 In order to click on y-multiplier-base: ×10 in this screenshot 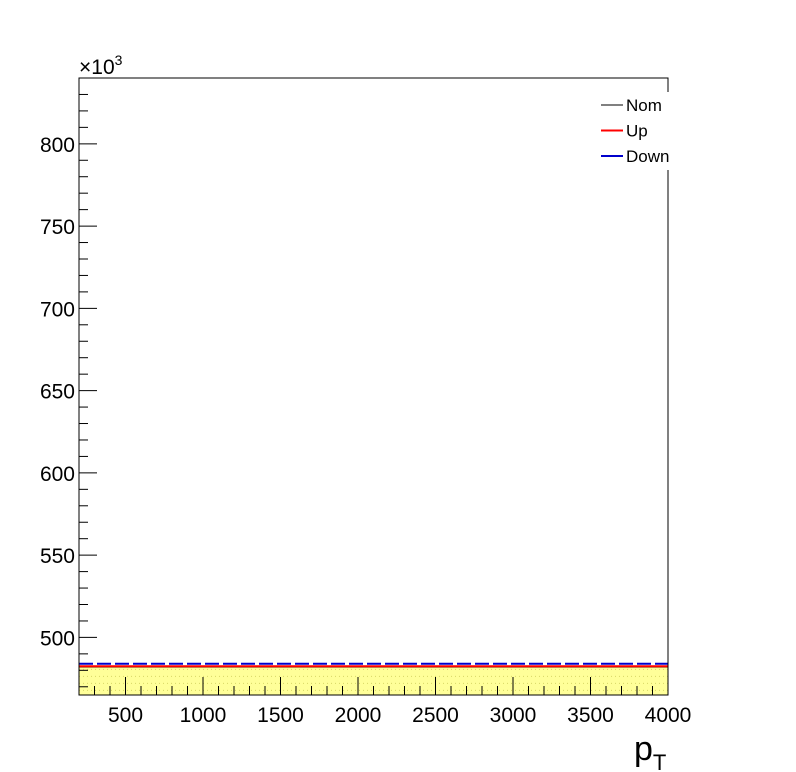, I will do `click(97, 67)`.